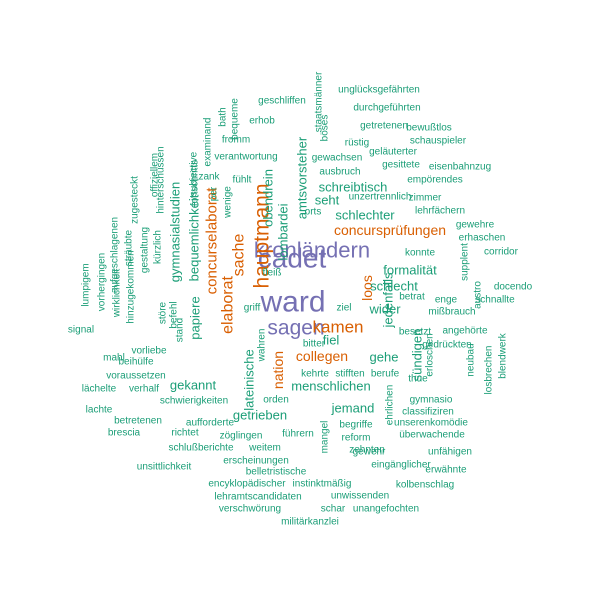  Describe the element at coordinates (194, 237) in the screenshot. I see `word-20: bequemlichkeit` at that location.